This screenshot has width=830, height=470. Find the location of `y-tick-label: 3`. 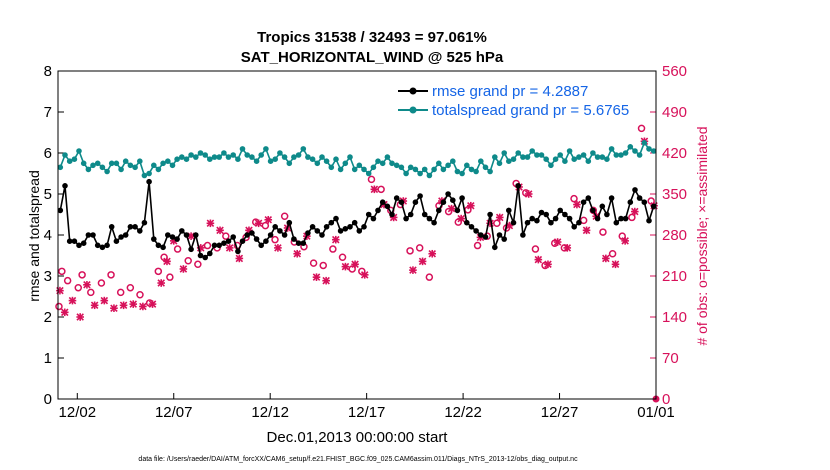

y-tick-label: 3 is located at coordinates (48, 276).